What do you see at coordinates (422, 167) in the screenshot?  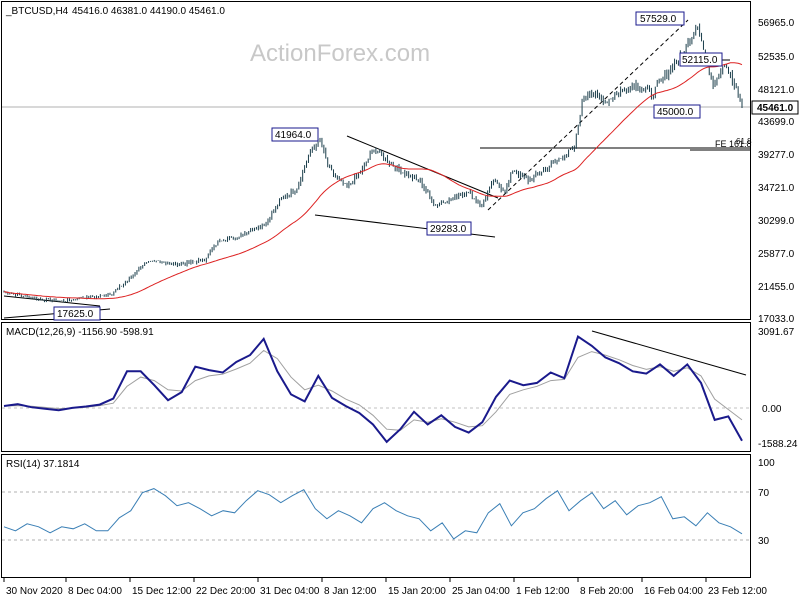 I see `upper-trendline` at bounding box center [422, 167].